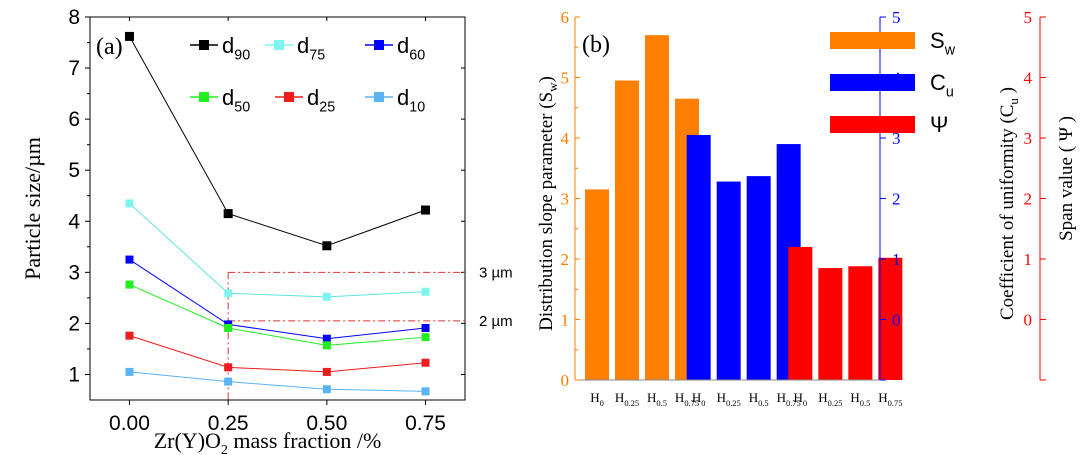 This screenshot has width=1091, height=455. Describe the element at coordinates (845, 313) in the screenshot. I see `bar-series-Ψ` at that location.